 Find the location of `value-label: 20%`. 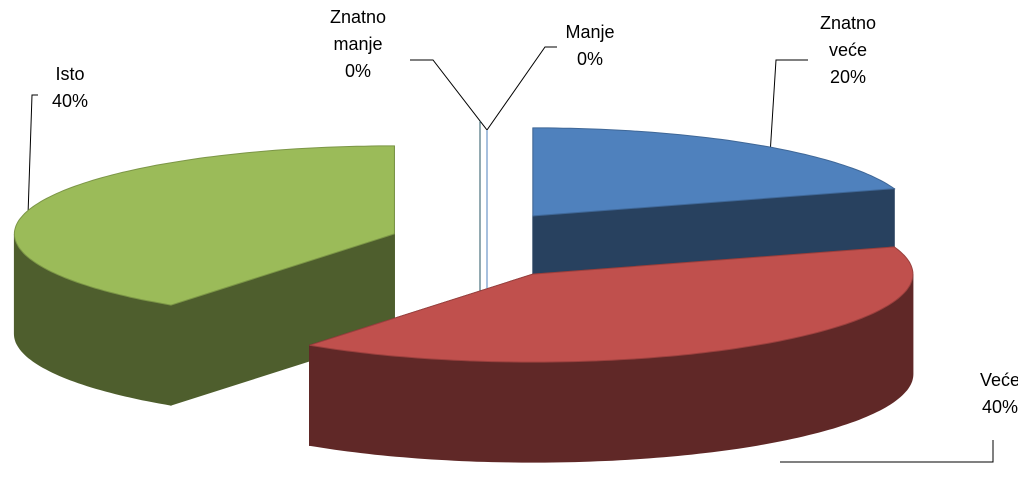

value-label: 20% is located at coordinates (848, 77).